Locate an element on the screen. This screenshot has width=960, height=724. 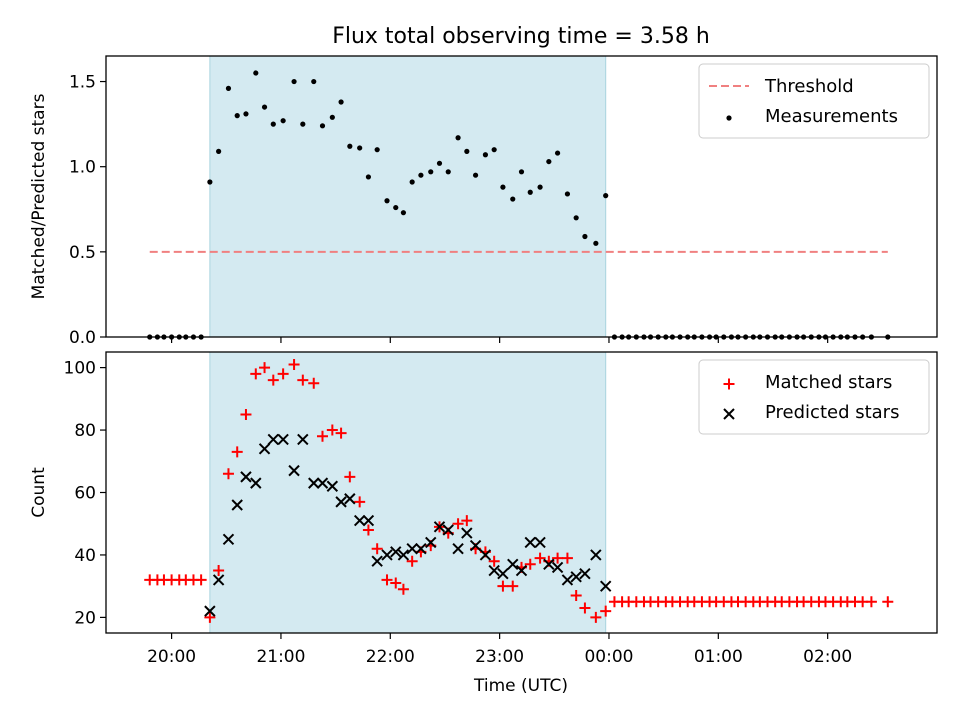
y-tick-label: 100 is located at coordinates (80, 369).